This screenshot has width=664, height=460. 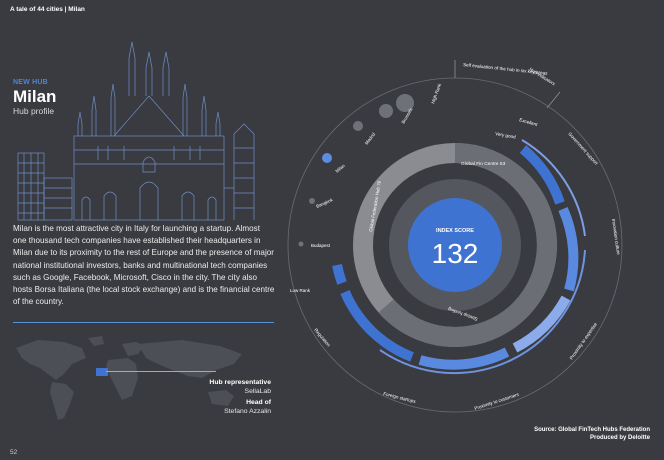 I want to click on section-divider, so click(x=143, y=322).